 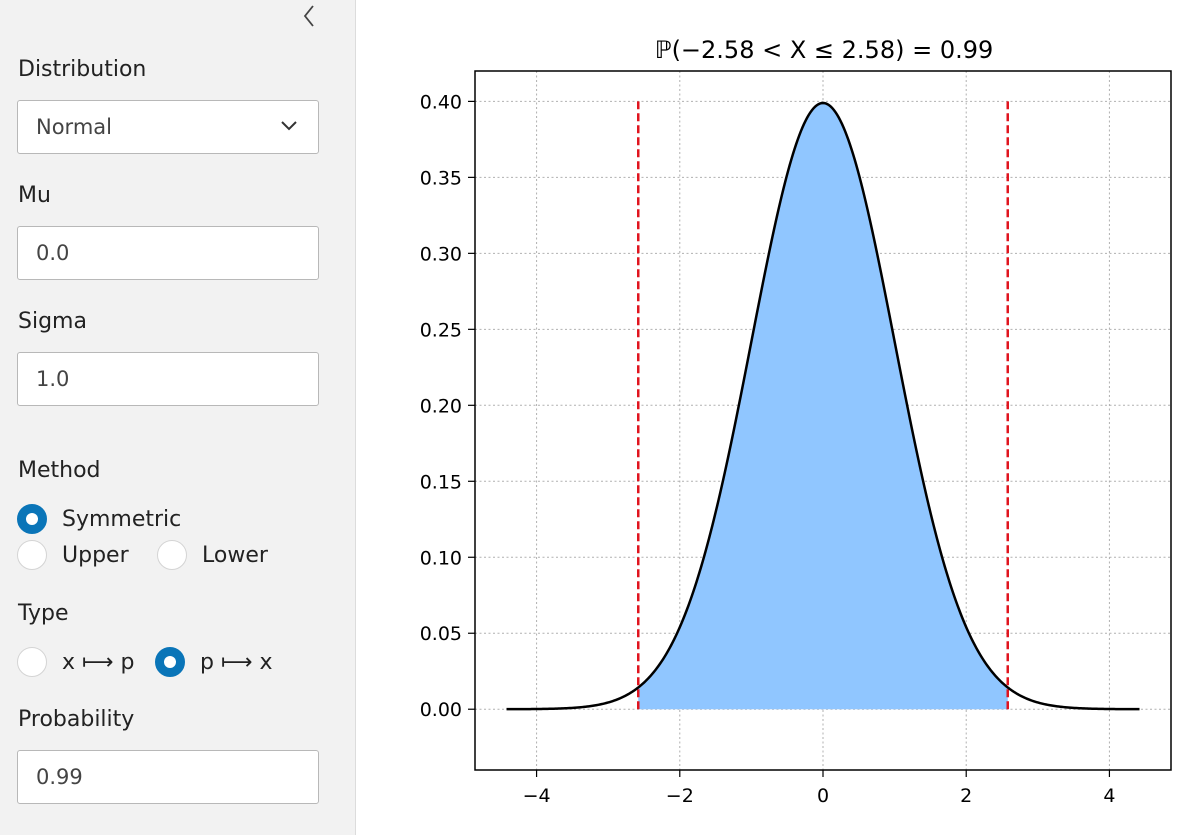 What do you see at coordinates (441, 178) in the screenshot?
I see `y-tick-label: 0.35` at bounding box center [441, 178].